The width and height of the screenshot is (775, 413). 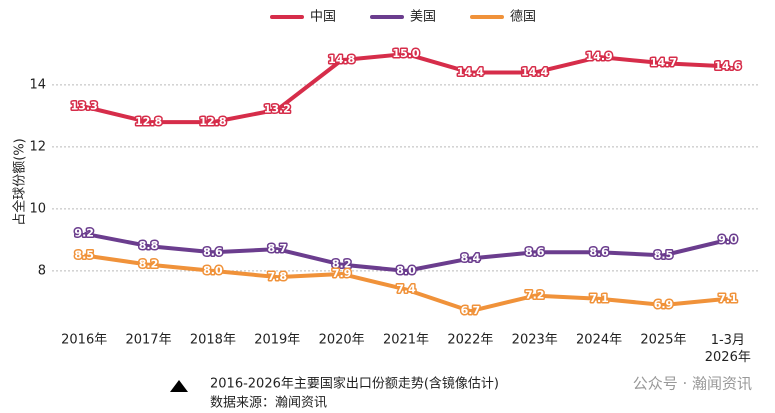 I want to click on data-label: 14.8, so click(x=341, y=59).